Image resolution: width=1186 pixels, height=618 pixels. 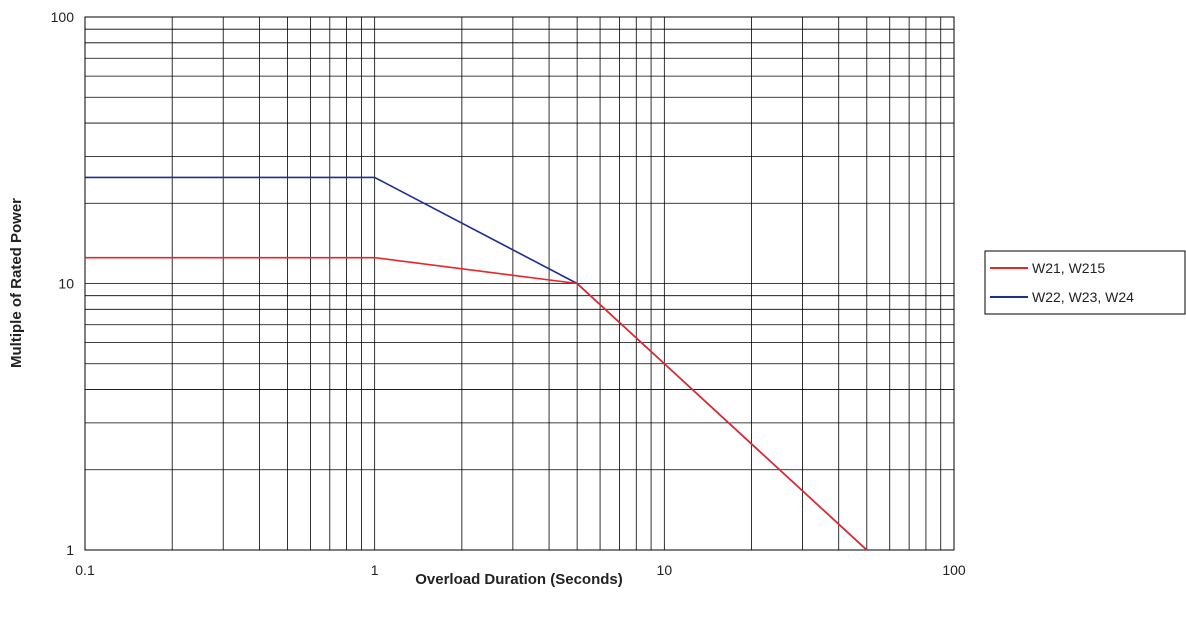 What do you see at coordinates (520, 570) in the screenshot?
I see `x-tick-labels: 0.1 1 10 100` at bounding box center [520, 570].